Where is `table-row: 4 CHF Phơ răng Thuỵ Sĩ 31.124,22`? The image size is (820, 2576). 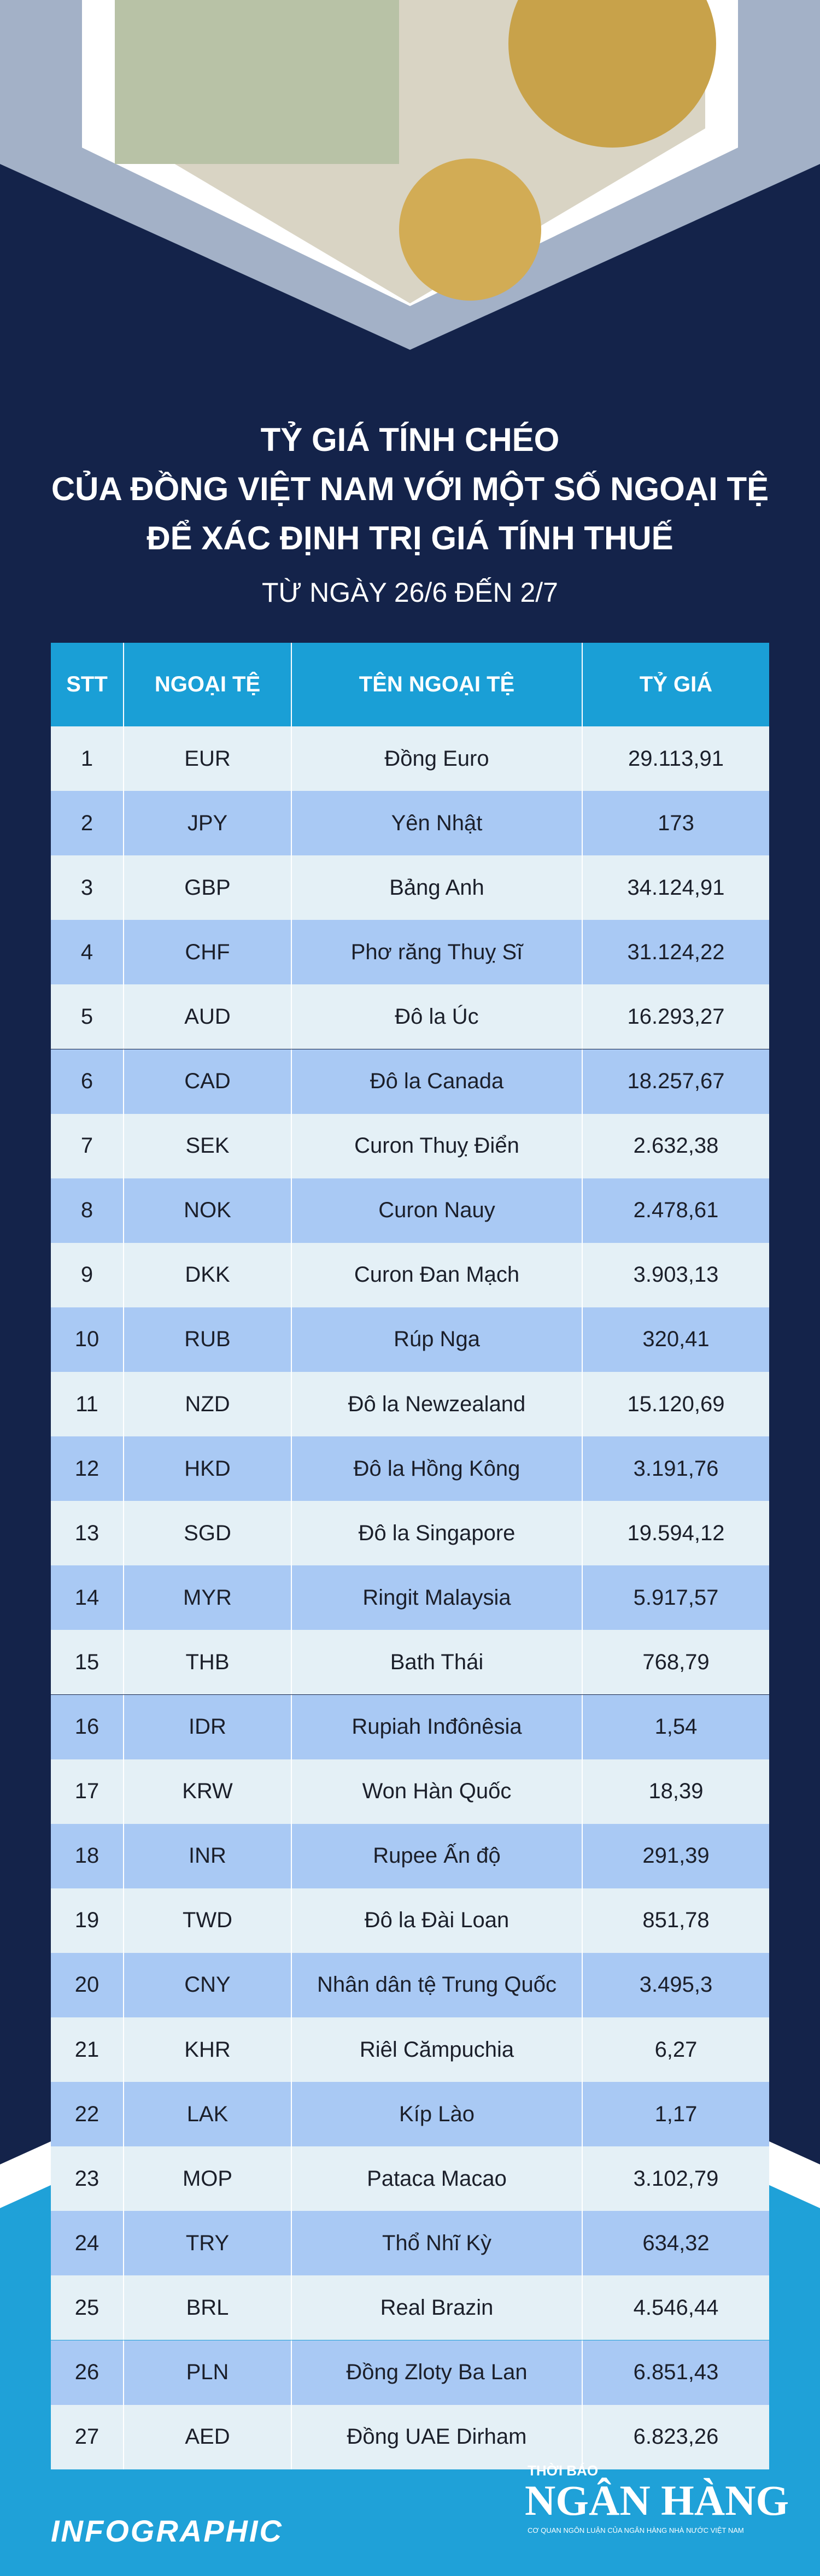 table-row: 4 CHF Phơ răng Thuỵ Sĩ 31.124,22 is located at coordinates (410, 953).